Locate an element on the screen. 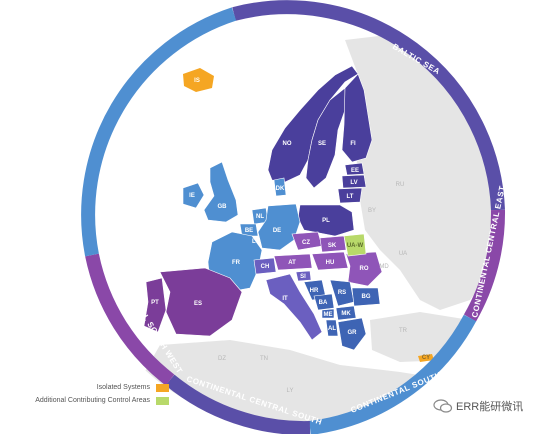 The image size is (556, 434). label-ua: UA is located at coordinates (403, 254).